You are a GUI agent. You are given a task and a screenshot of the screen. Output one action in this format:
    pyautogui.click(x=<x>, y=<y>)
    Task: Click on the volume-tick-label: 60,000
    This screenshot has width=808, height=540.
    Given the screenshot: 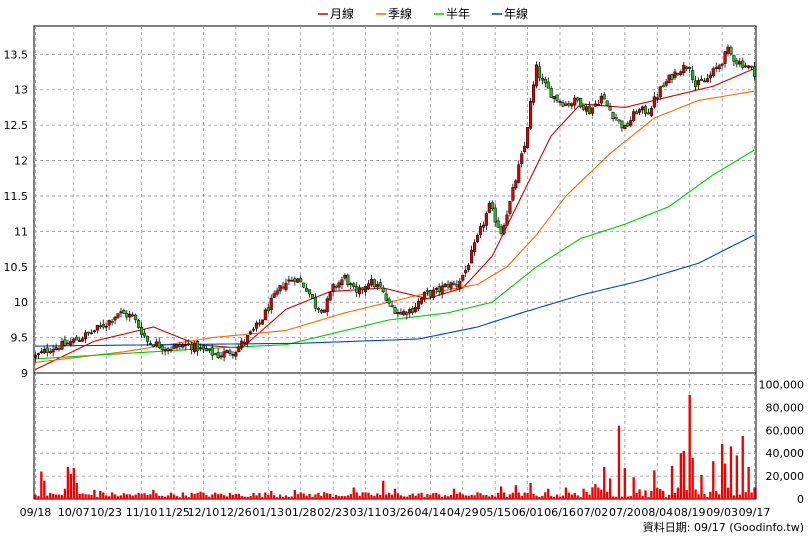 What is the action you would take?
    pyautogui.click(x=785, y=430)
    